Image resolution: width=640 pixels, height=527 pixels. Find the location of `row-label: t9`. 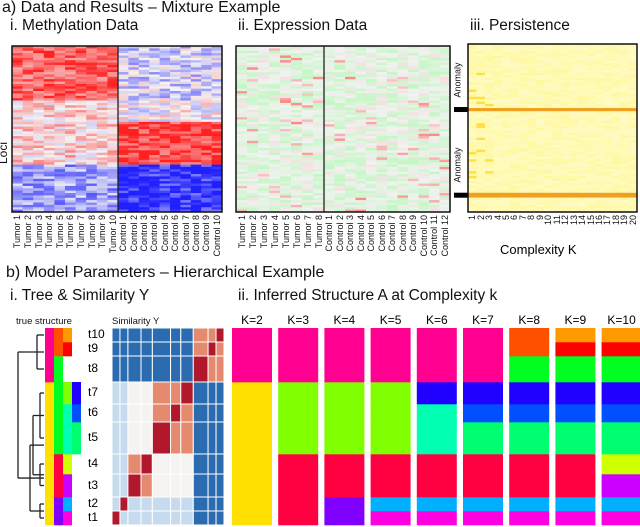

row-label: t9 is located at coordinates (93, 348).